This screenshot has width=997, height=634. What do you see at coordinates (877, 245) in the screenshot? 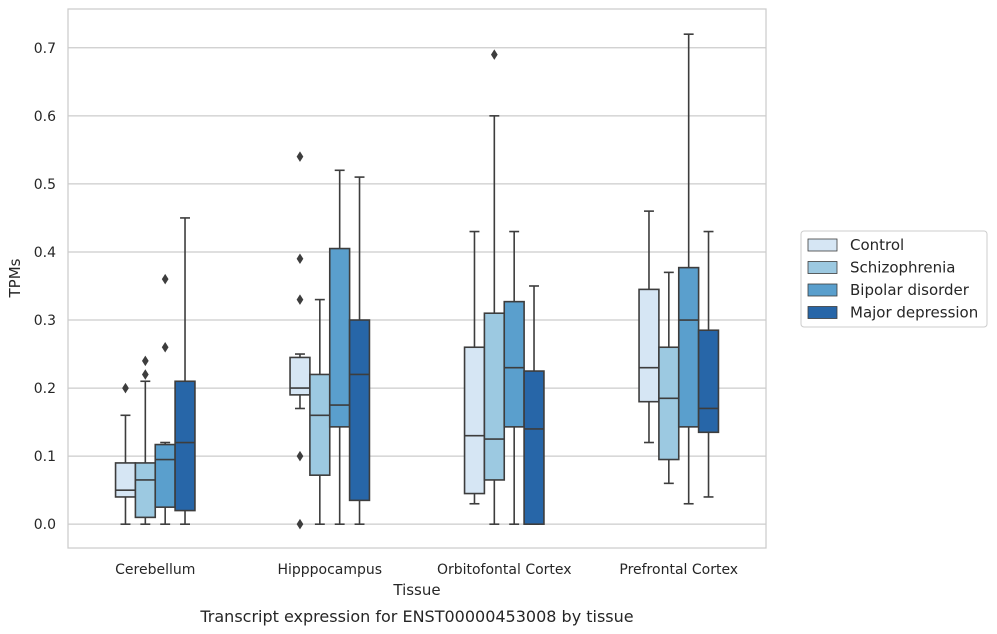
I see `legend-label: Control` at bounding box center [877, 245].